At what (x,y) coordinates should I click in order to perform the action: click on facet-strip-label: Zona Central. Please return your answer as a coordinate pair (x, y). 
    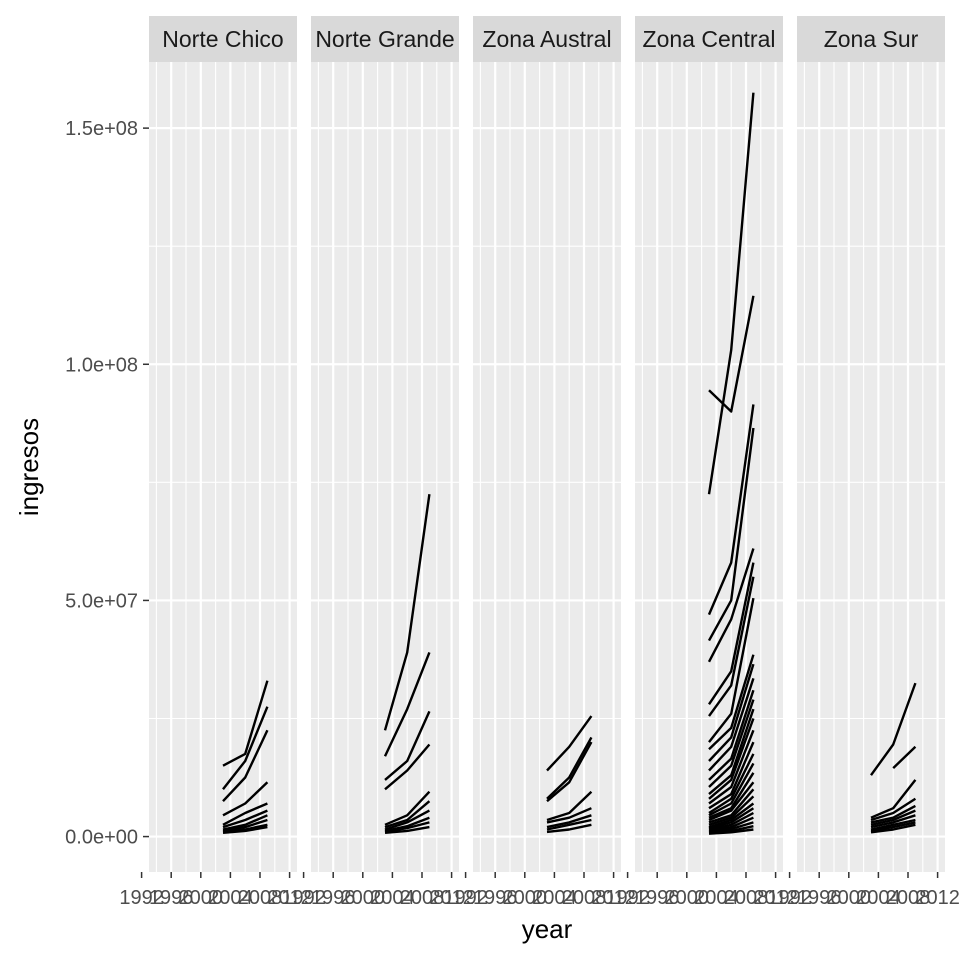
    Looking at the image, I should click on (709, 39).